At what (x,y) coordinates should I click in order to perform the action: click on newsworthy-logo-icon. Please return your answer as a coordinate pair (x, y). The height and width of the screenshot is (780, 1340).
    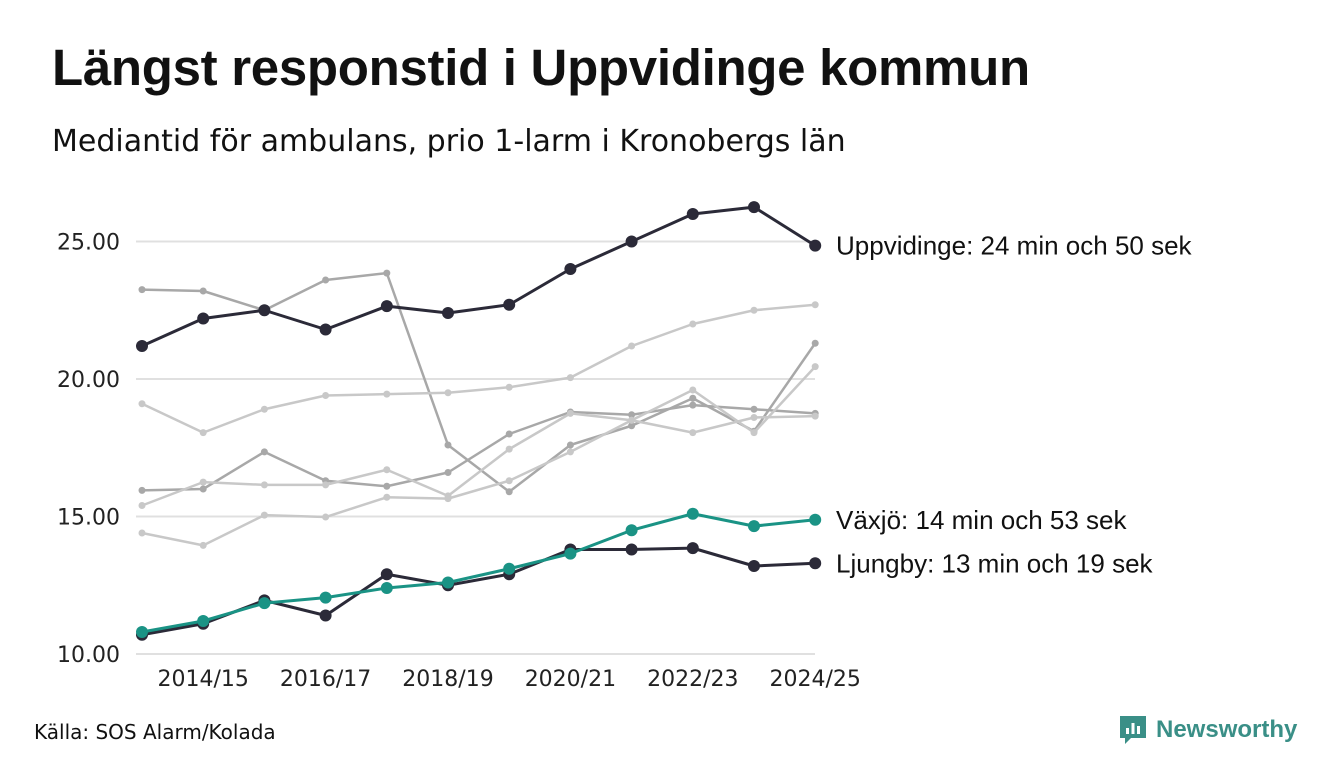
    Looking at the image, I should click on (1133, 730).